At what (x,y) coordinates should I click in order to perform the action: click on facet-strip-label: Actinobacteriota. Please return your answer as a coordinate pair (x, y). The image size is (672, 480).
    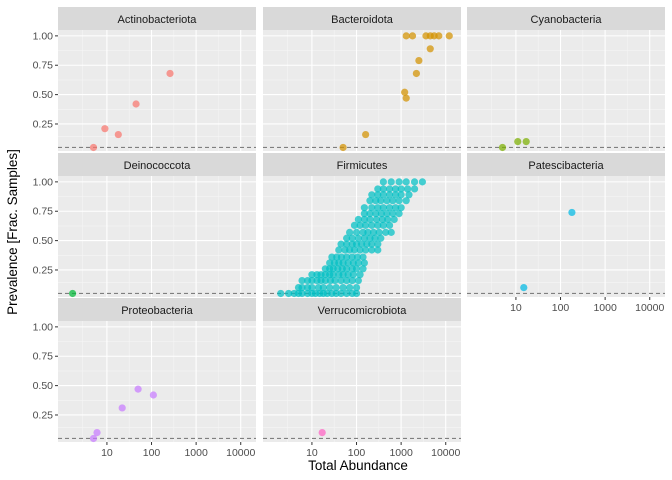
    Looking at the image, I should click on (158, 20).